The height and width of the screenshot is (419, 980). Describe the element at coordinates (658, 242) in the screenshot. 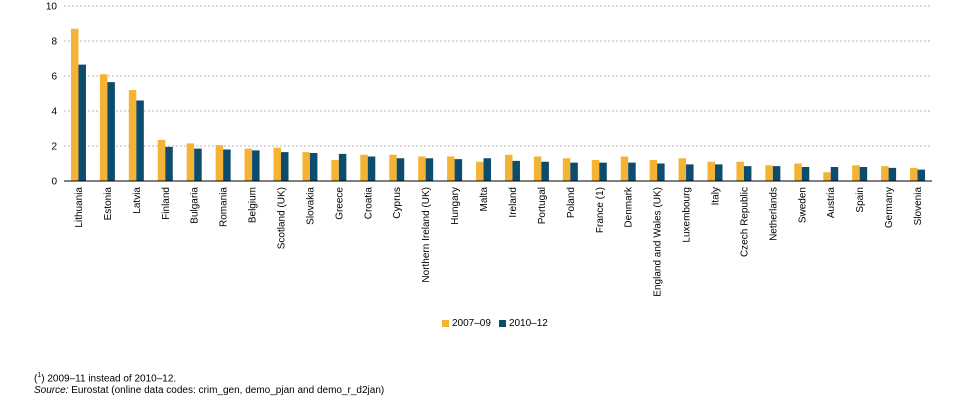

I see `category-label: England and Wales (UK)` at that location.